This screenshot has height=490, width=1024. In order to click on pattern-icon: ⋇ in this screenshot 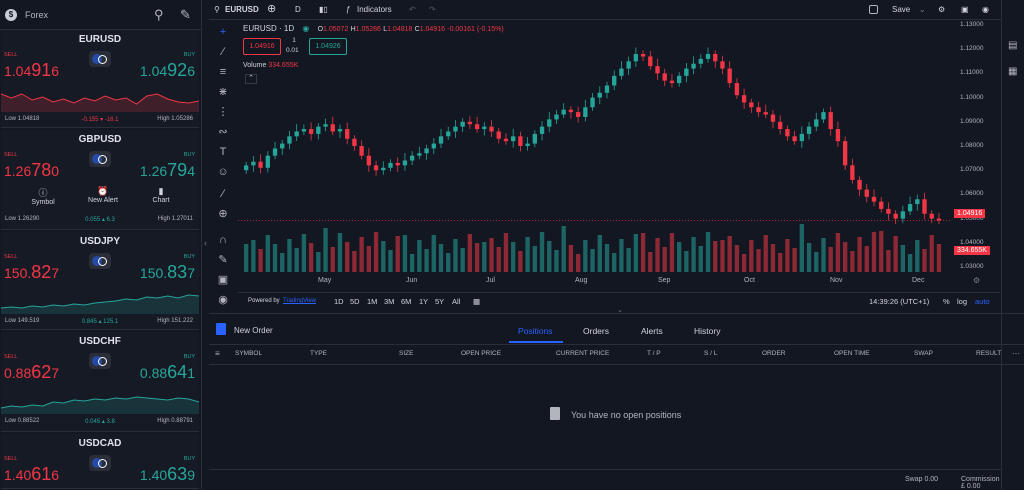, I will do `click(223, 92)`.